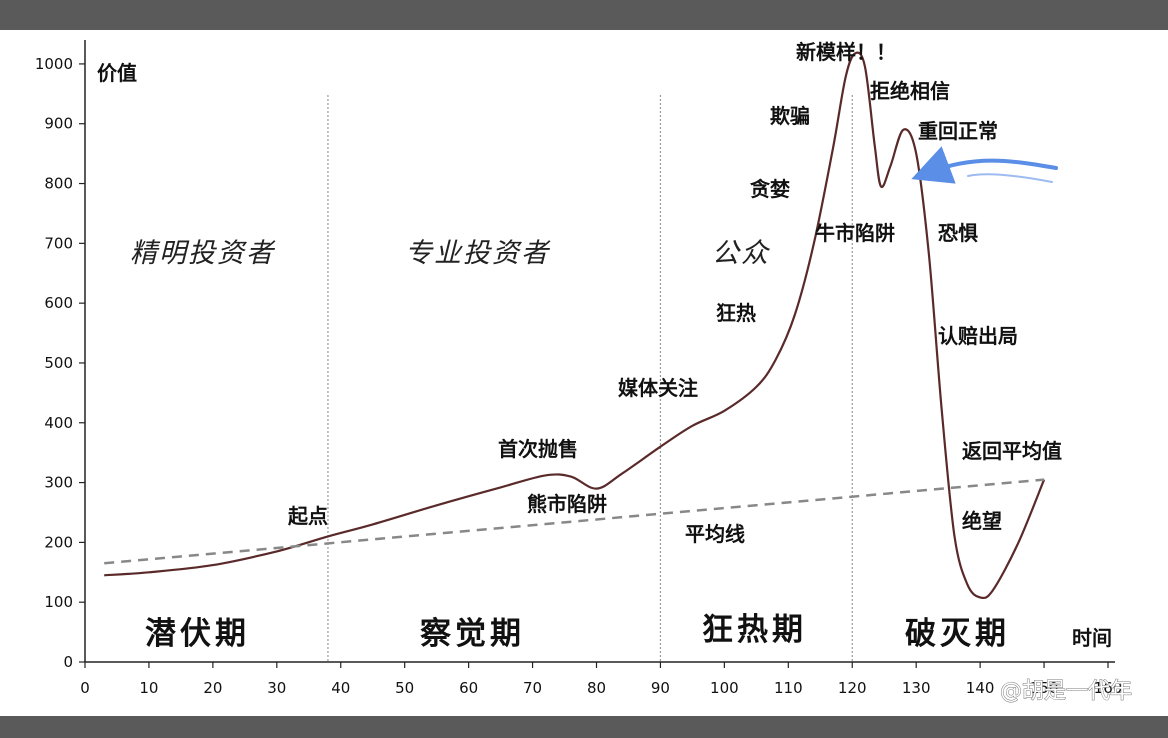  Describe the element at coordinates (584, 15) in the screenshot. I see `top-border` at that location.